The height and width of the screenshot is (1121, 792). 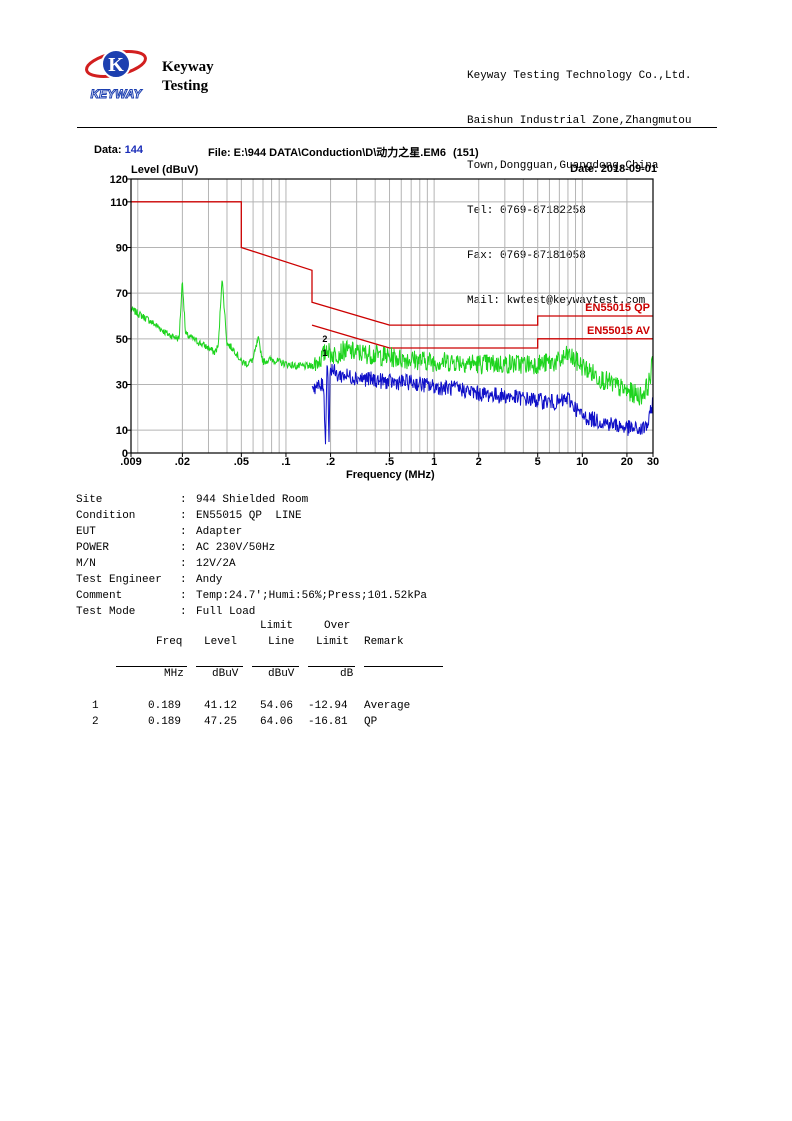 I want to click on x-tick-label: 20, so click(x=627, y=462).